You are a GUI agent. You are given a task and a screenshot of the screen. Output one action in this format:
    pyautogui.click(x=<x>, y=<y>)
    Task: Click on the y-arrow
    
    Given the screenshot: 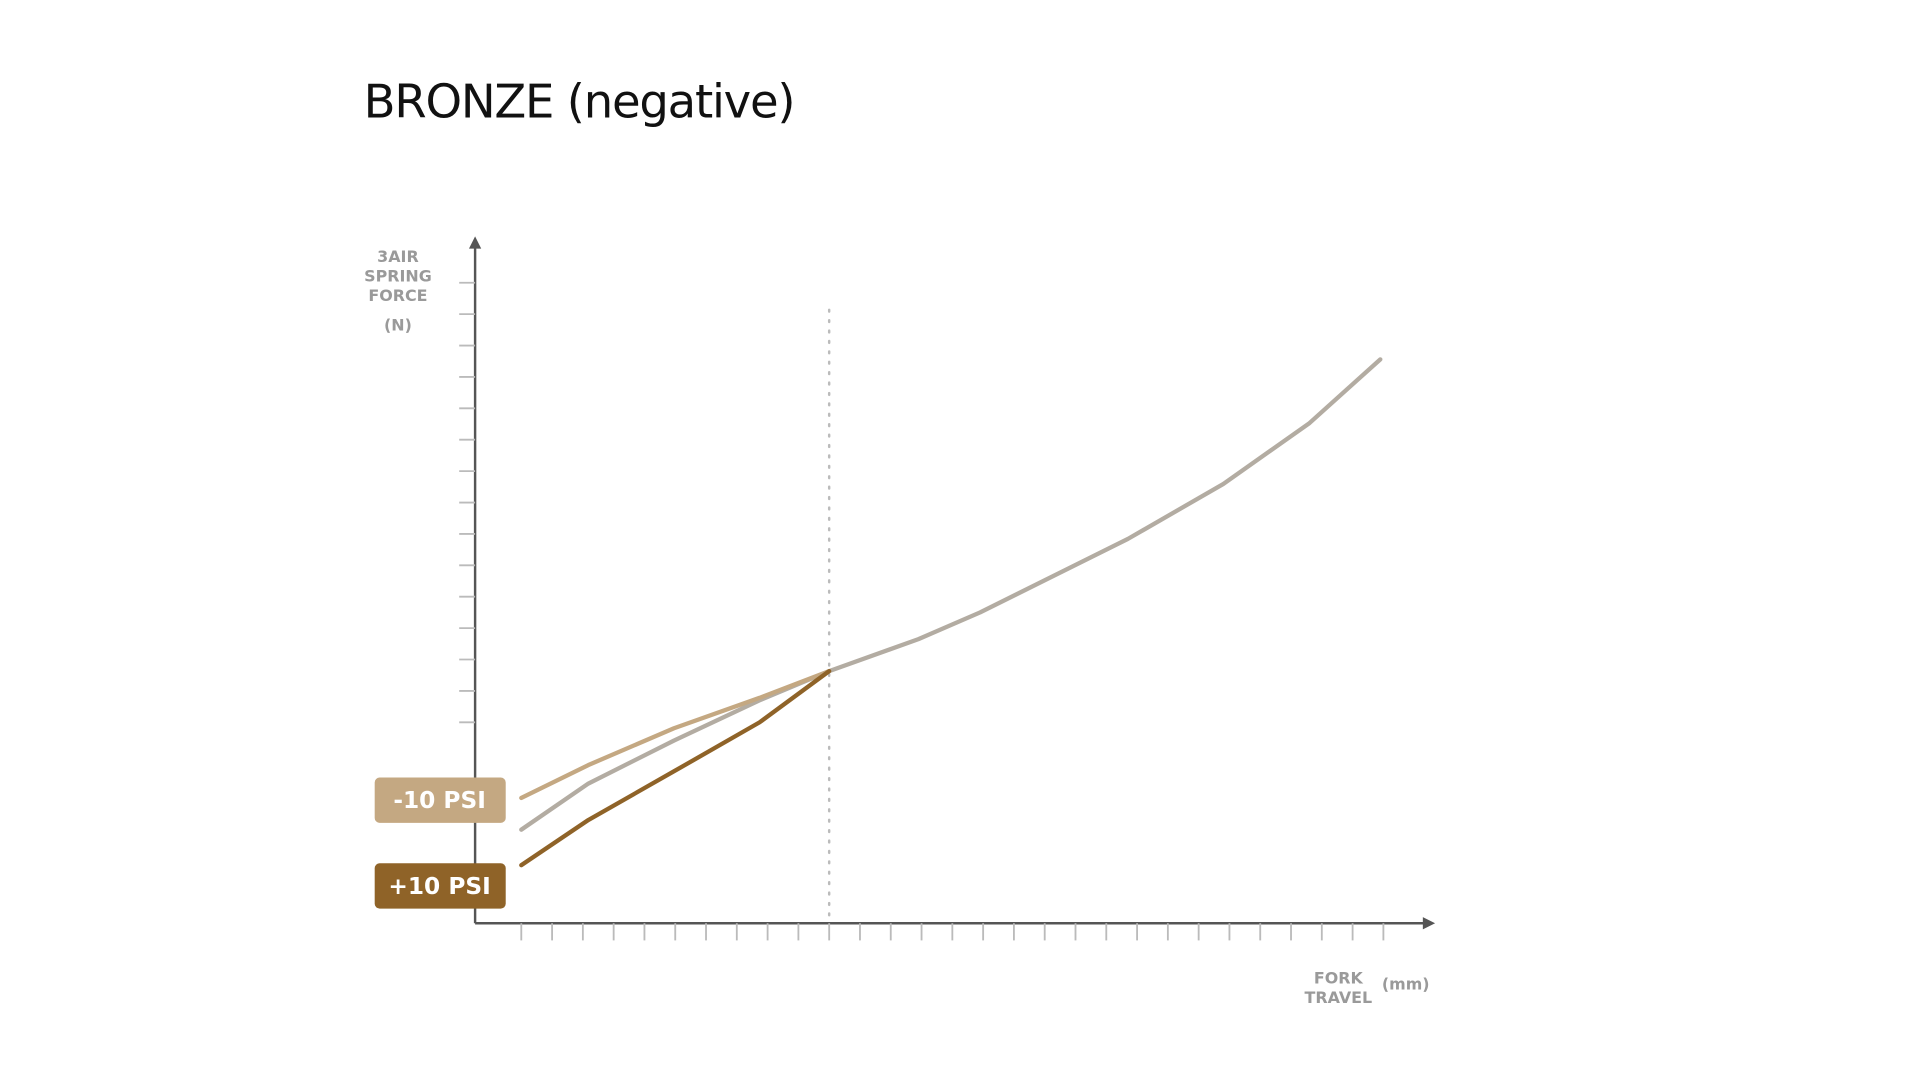 What is the action you would take?
    pyautogui.click(x=475, y=242)
    